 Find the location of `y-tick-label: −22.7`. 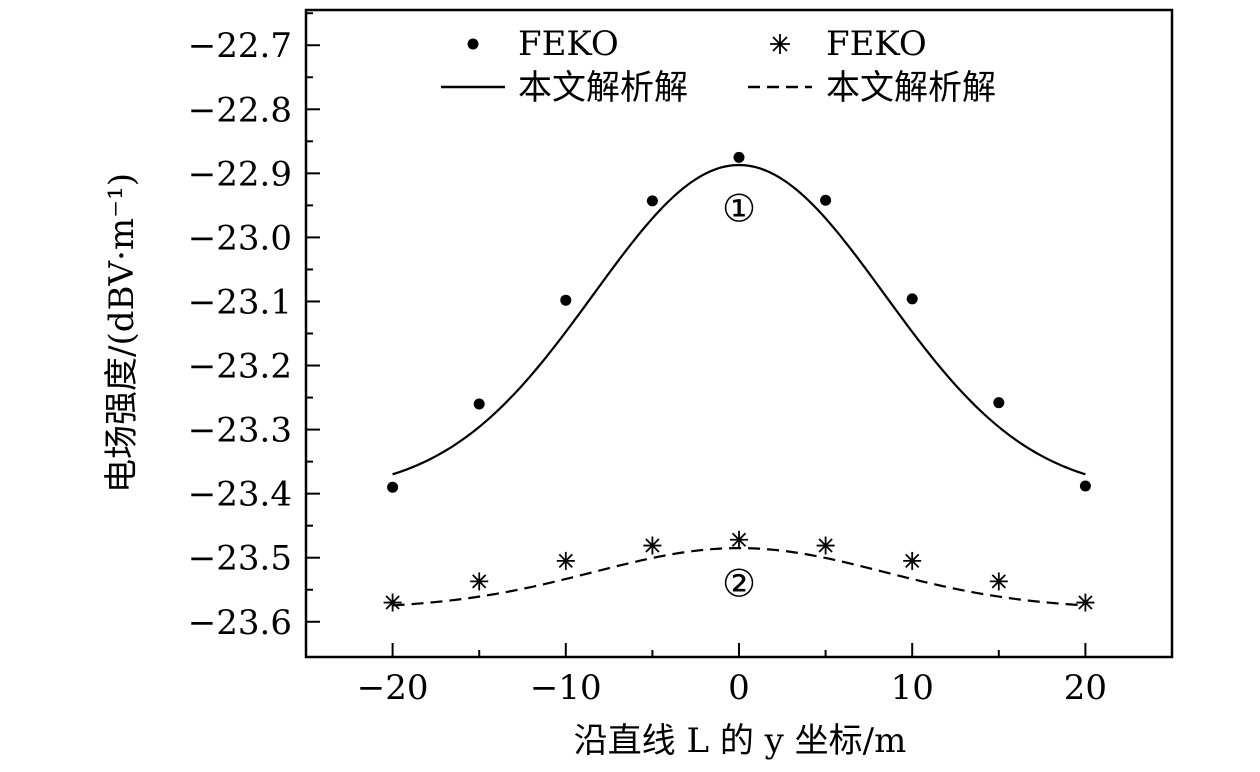

y-tick-label: −22.7 is located at coordinates (240, 46).